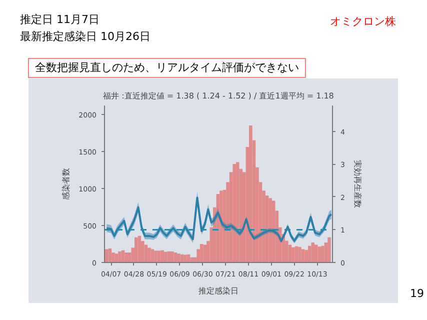  I want to click on text: 推定日 11月7日, so click(60, 20).